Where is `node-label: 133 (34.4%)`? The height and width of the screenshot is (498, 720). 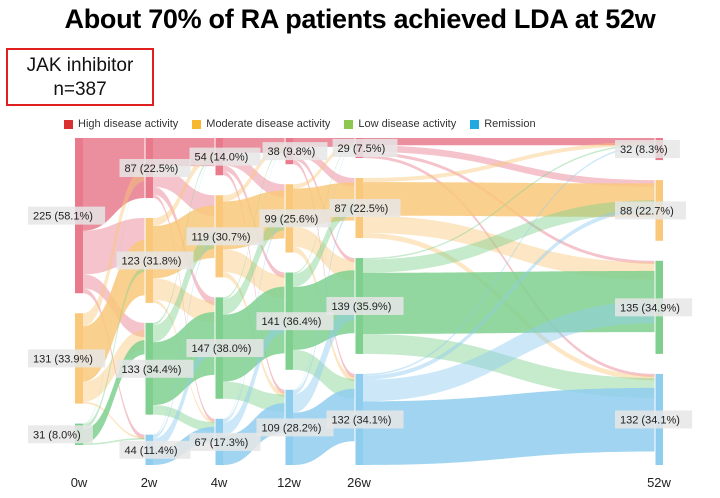 node-label: 133 (34.4%) is located at coordinates (151, 370).